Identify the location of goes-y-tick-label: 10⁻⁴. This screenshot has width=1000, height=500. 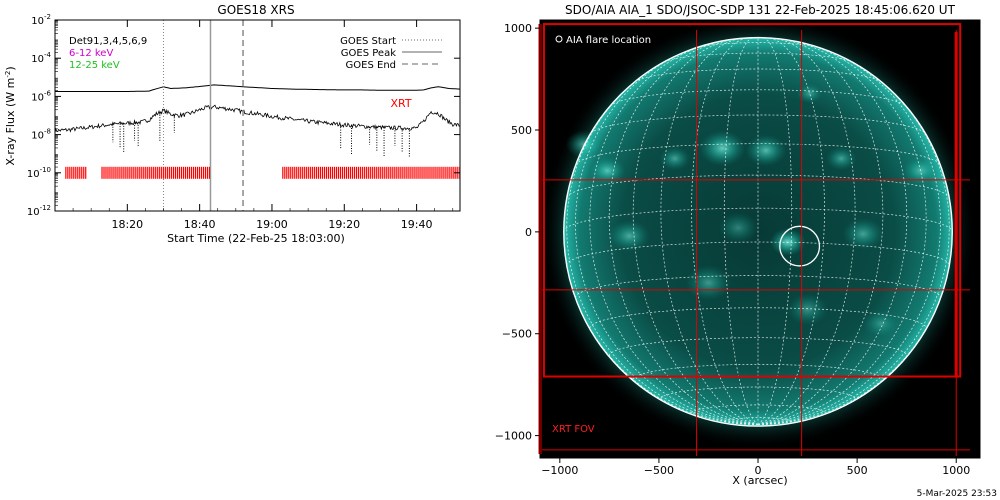
(41, 58).